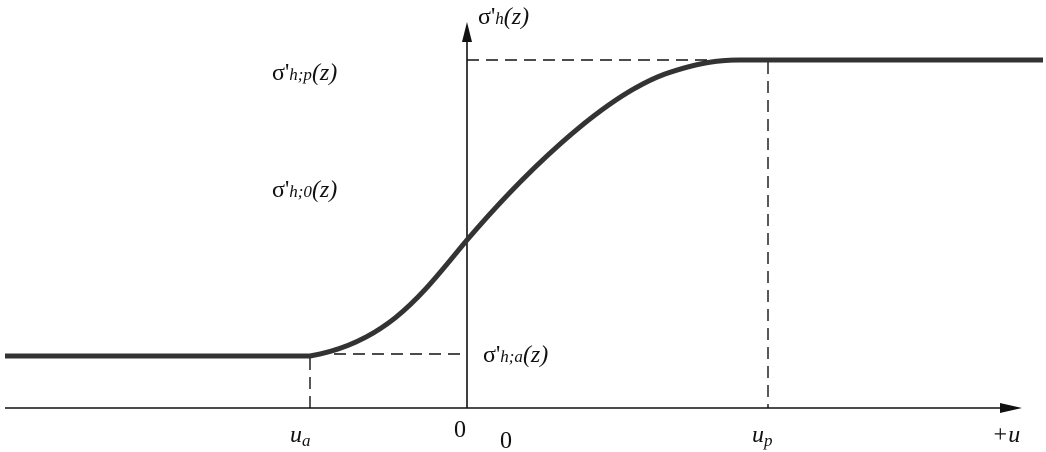  I want to click on active-label: σ'h;a(z), so click(515, 355).